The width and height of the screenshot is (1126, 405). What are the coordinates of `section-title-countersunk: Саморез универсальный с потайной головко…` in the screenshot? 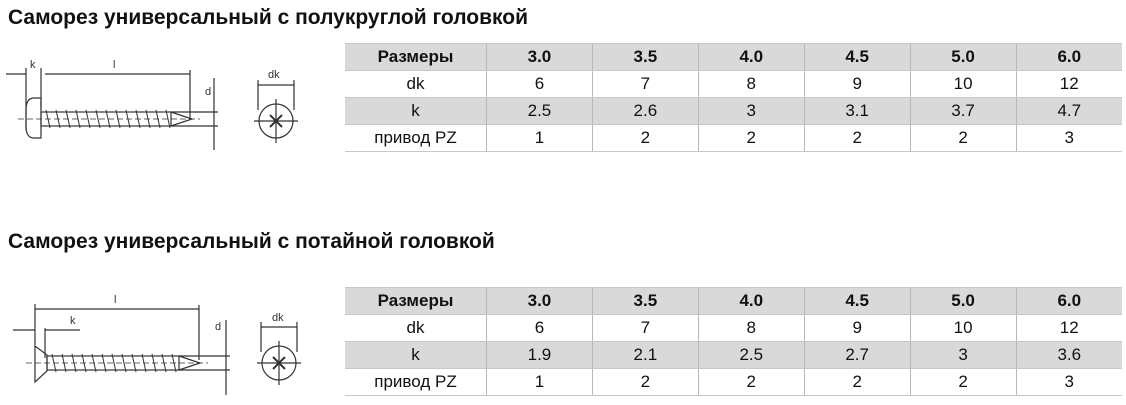 It's located at (251, 241).